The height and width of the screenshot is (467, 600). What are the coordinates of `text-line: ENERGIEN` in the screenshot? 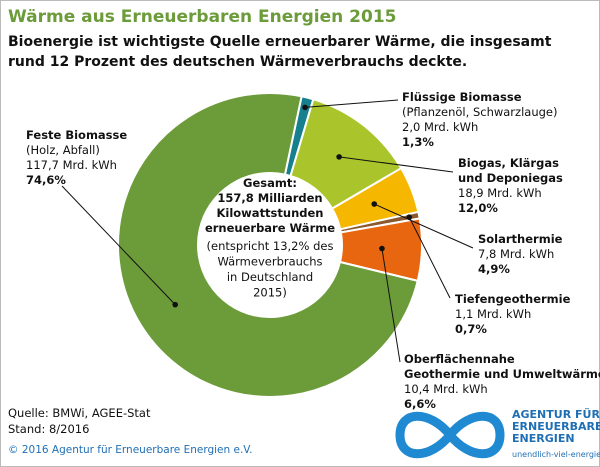 It's located at (543, 438).